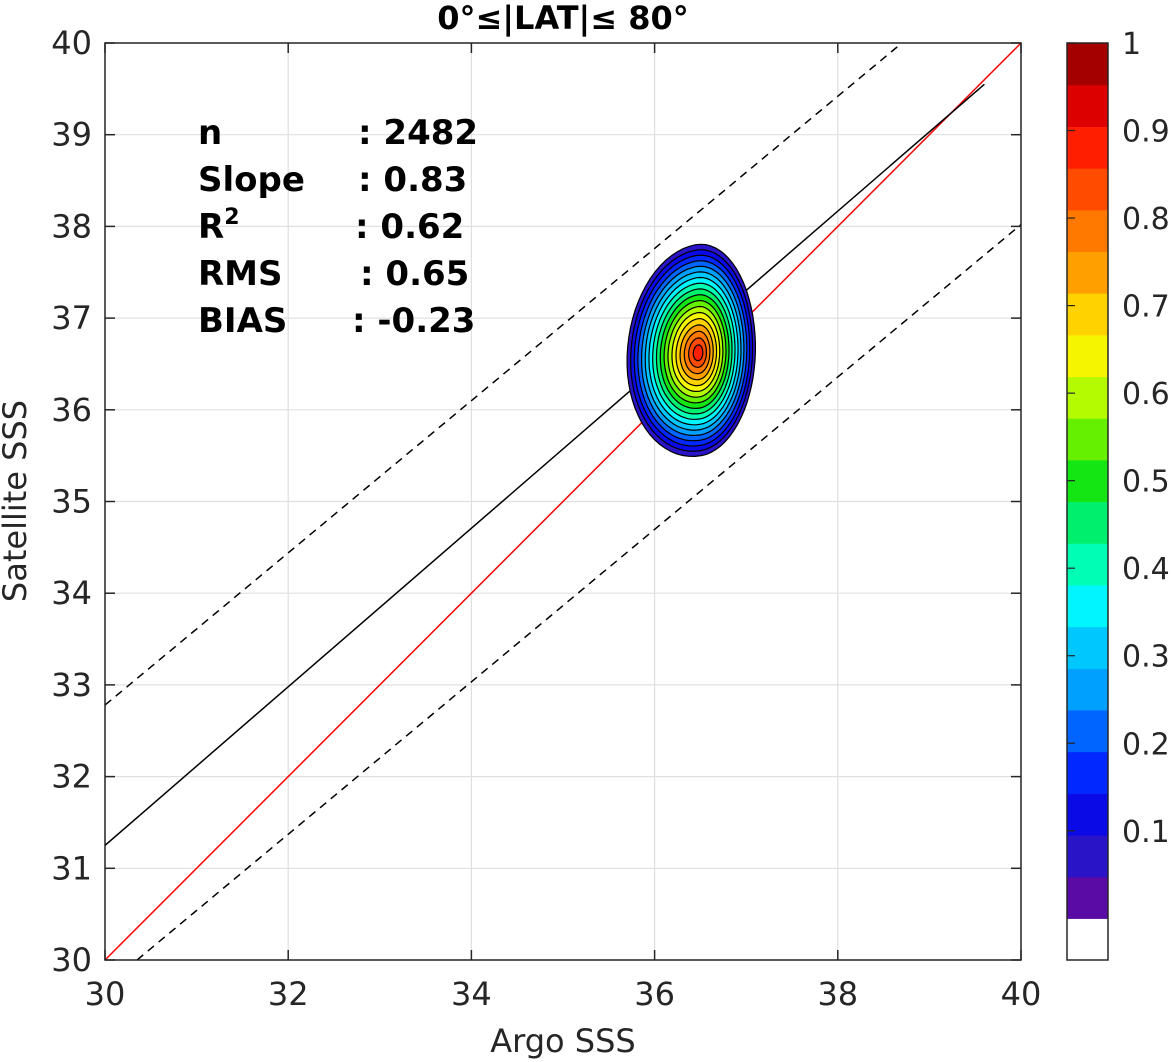 This screenshot has width=1172, height=1062. I want to click on y-tick-label: 38, so click(71, 226).